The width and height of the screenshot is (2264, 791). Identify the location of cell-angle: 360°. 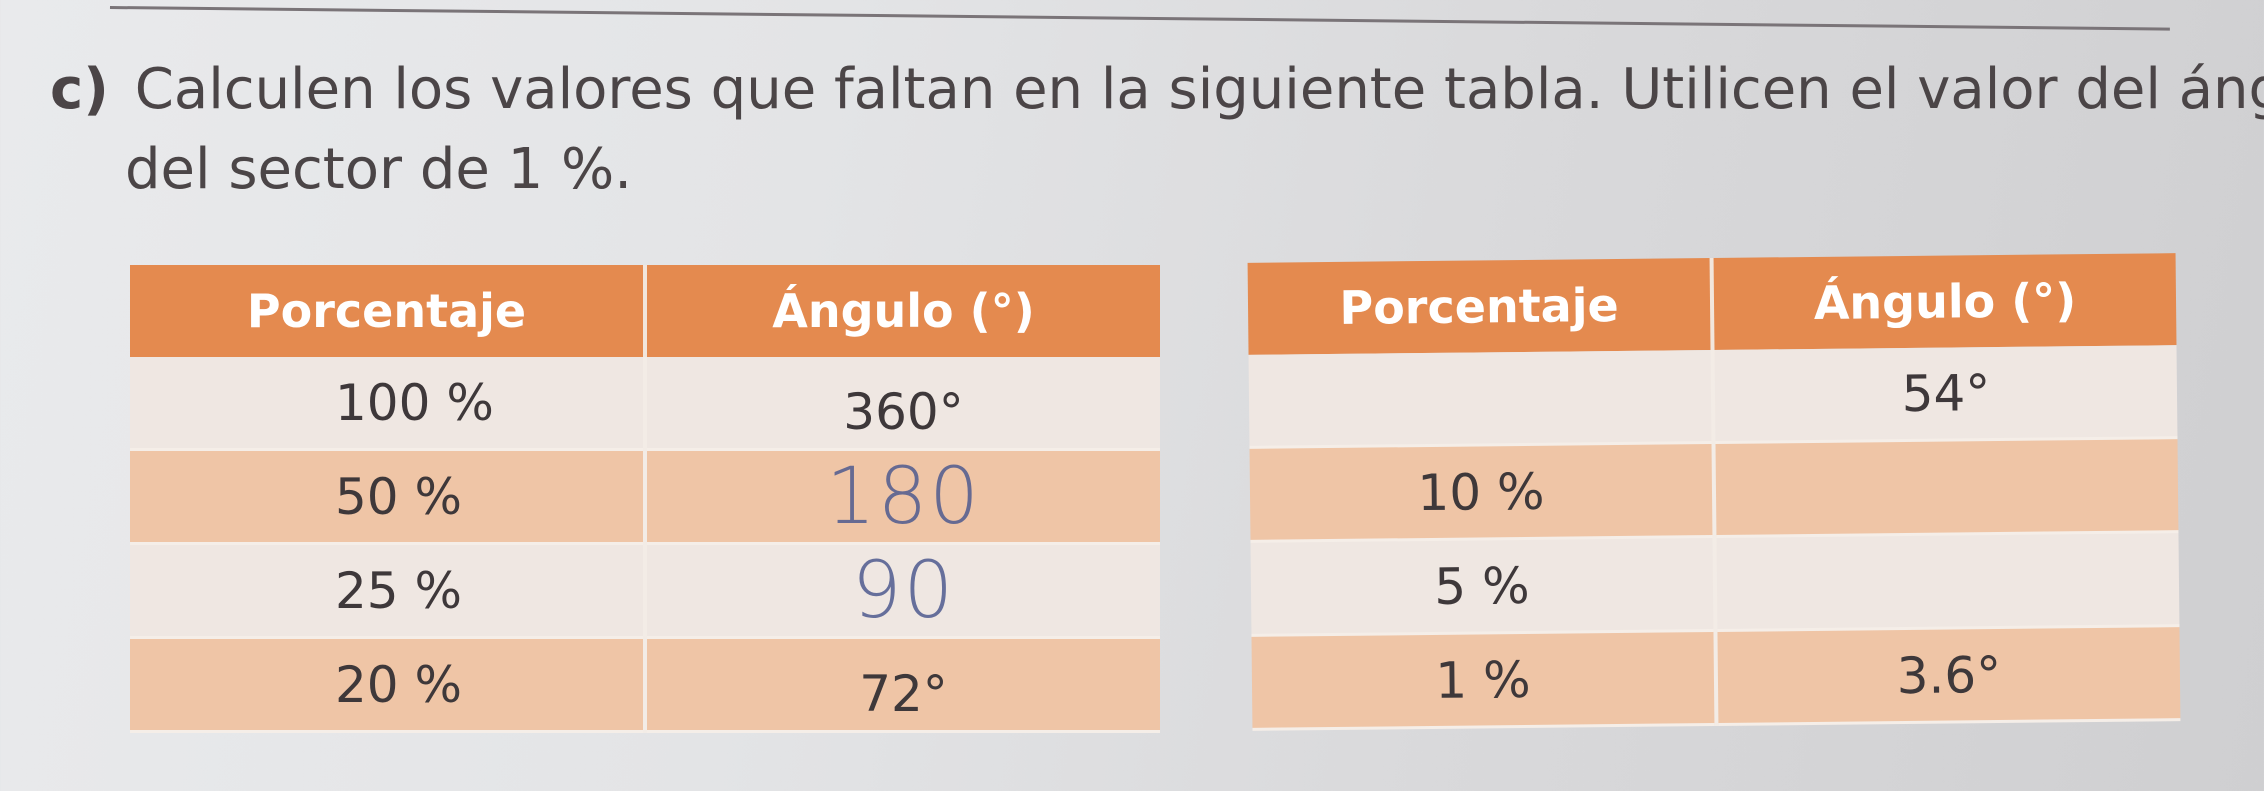
(902, 404).